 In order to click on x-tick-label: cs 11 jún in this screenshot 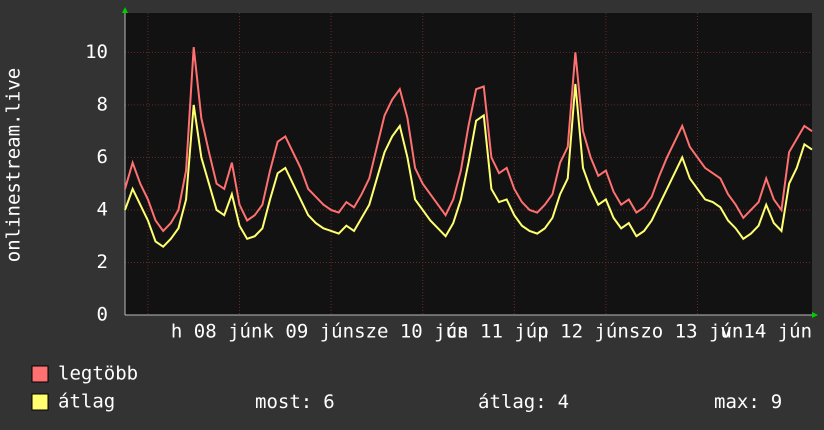, I will do `click(497, 332)`.